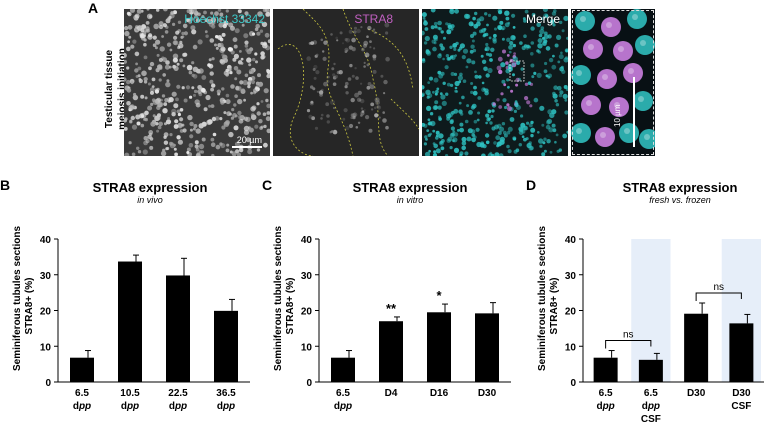  I want to click on zoom-image: 10 µm, so click(613, 82).